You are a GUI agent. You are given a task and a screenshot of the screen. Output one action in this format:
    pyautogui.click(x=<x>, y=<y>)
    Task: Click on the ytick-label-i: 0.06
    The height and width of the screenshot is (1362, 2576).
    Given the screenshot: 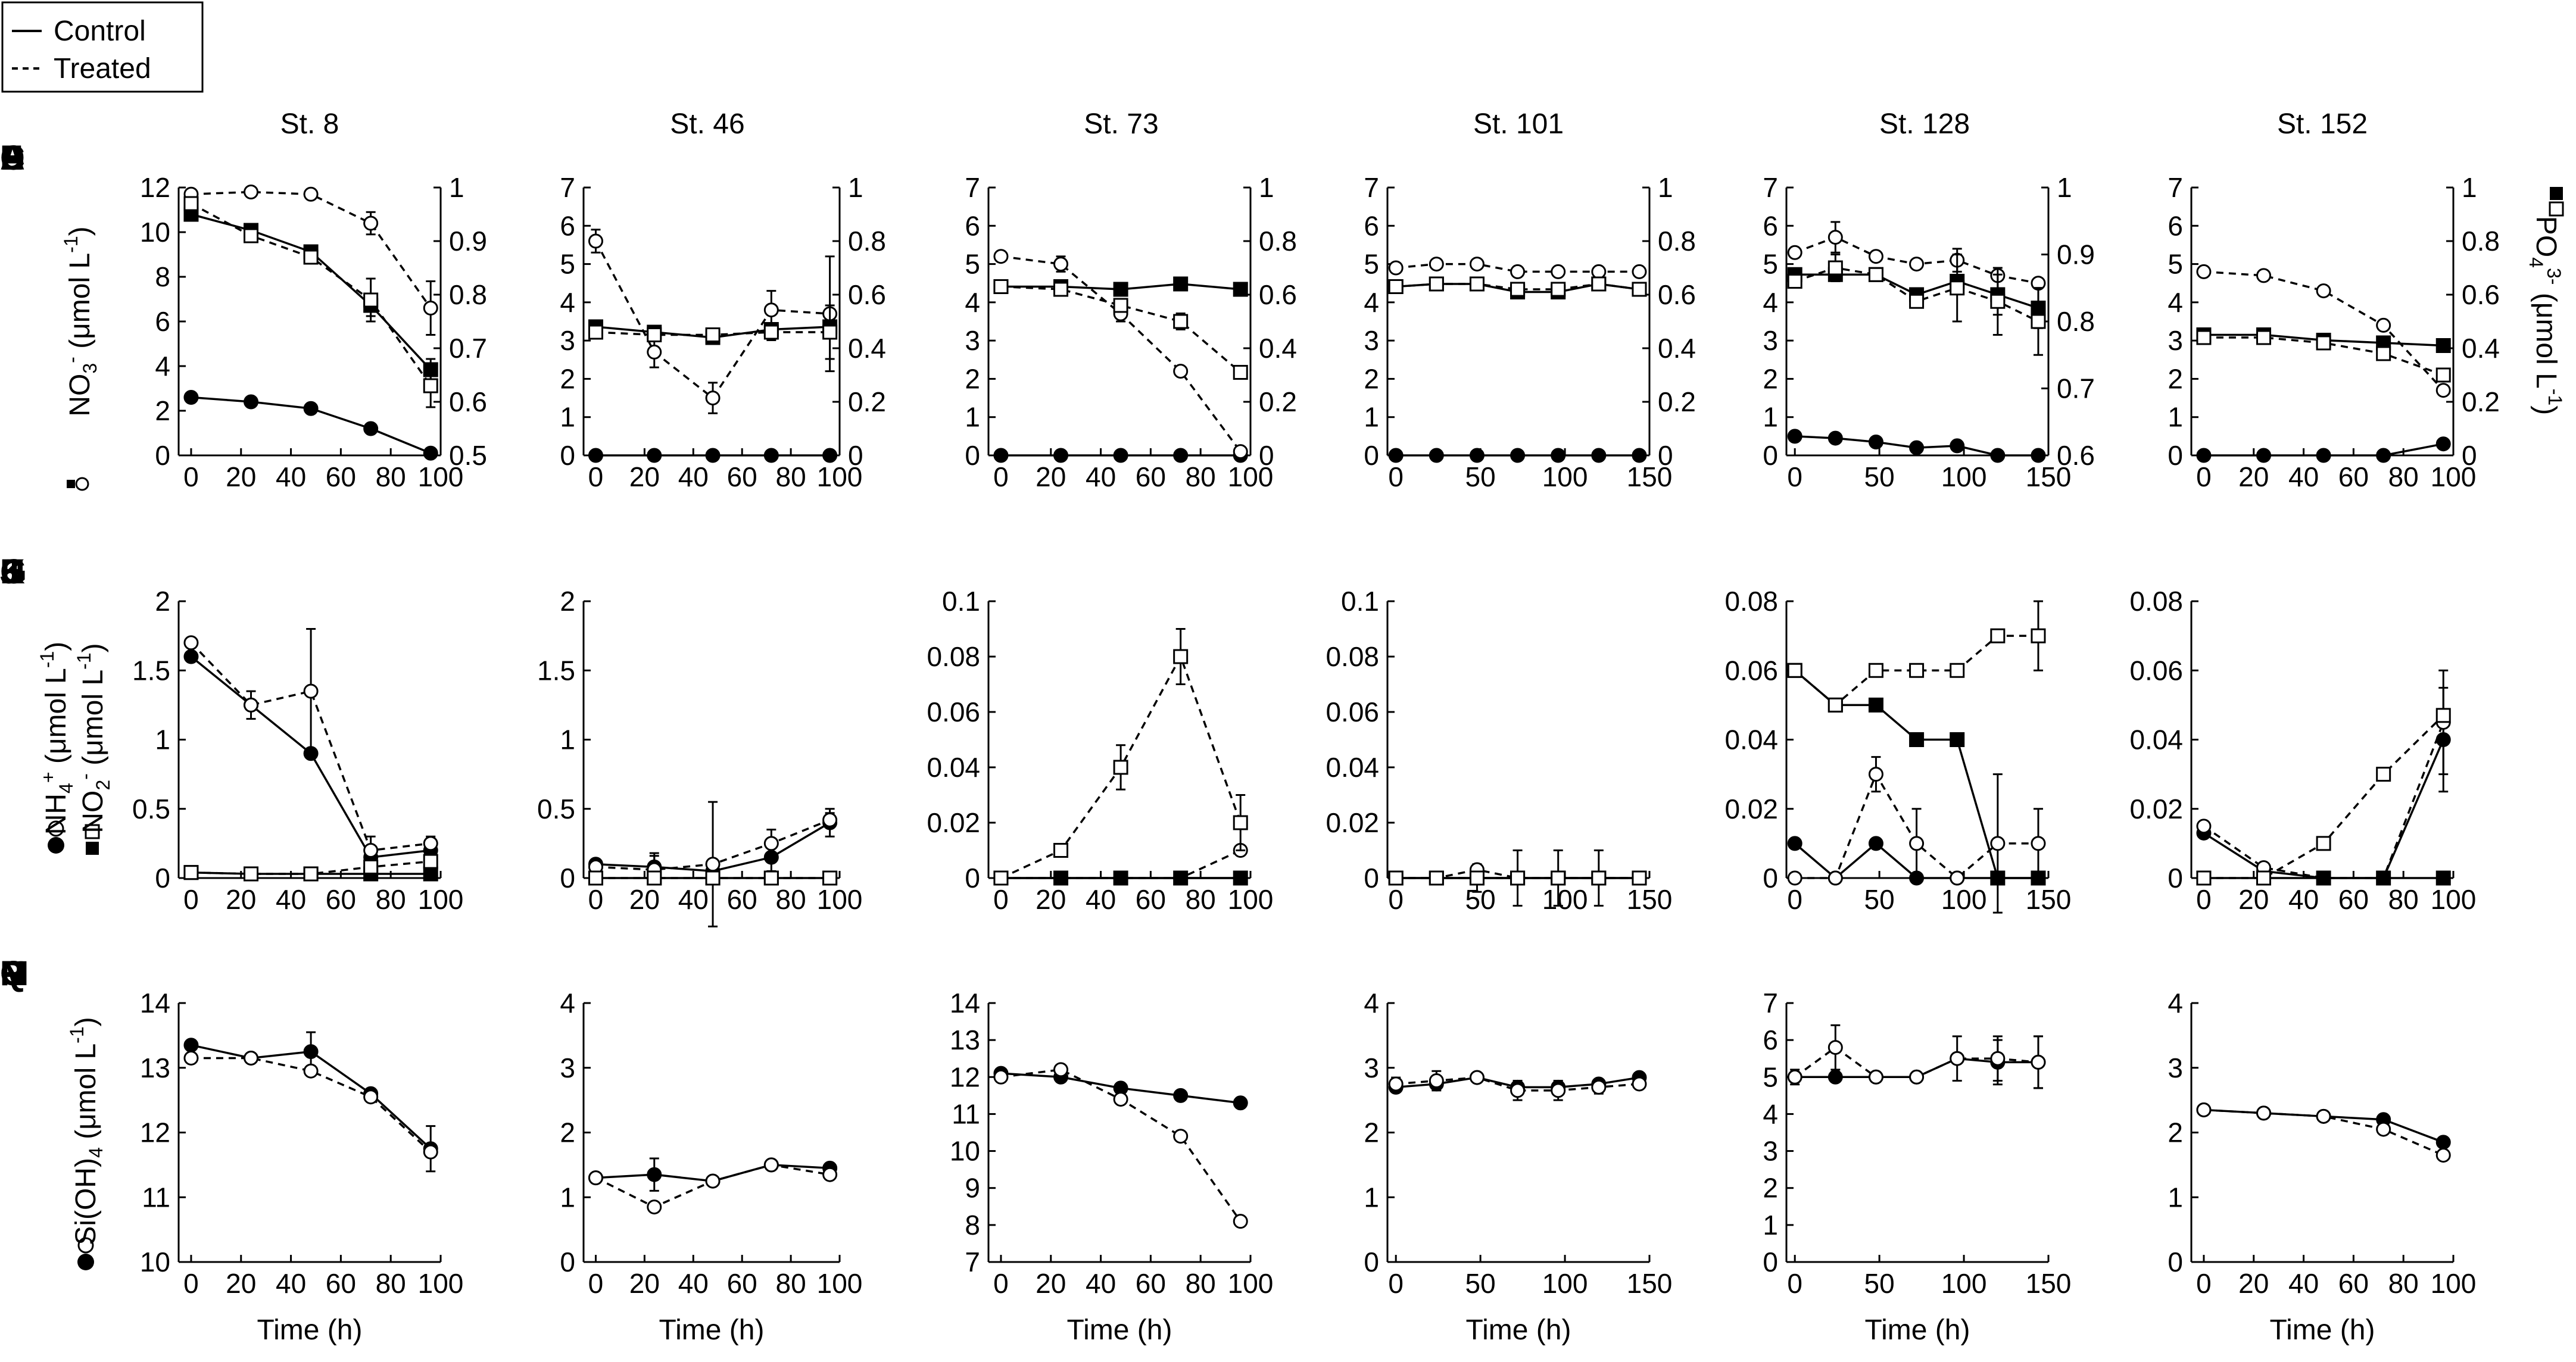 What is the action you would take?
    pyautogui.click(x=953, y=712)
    